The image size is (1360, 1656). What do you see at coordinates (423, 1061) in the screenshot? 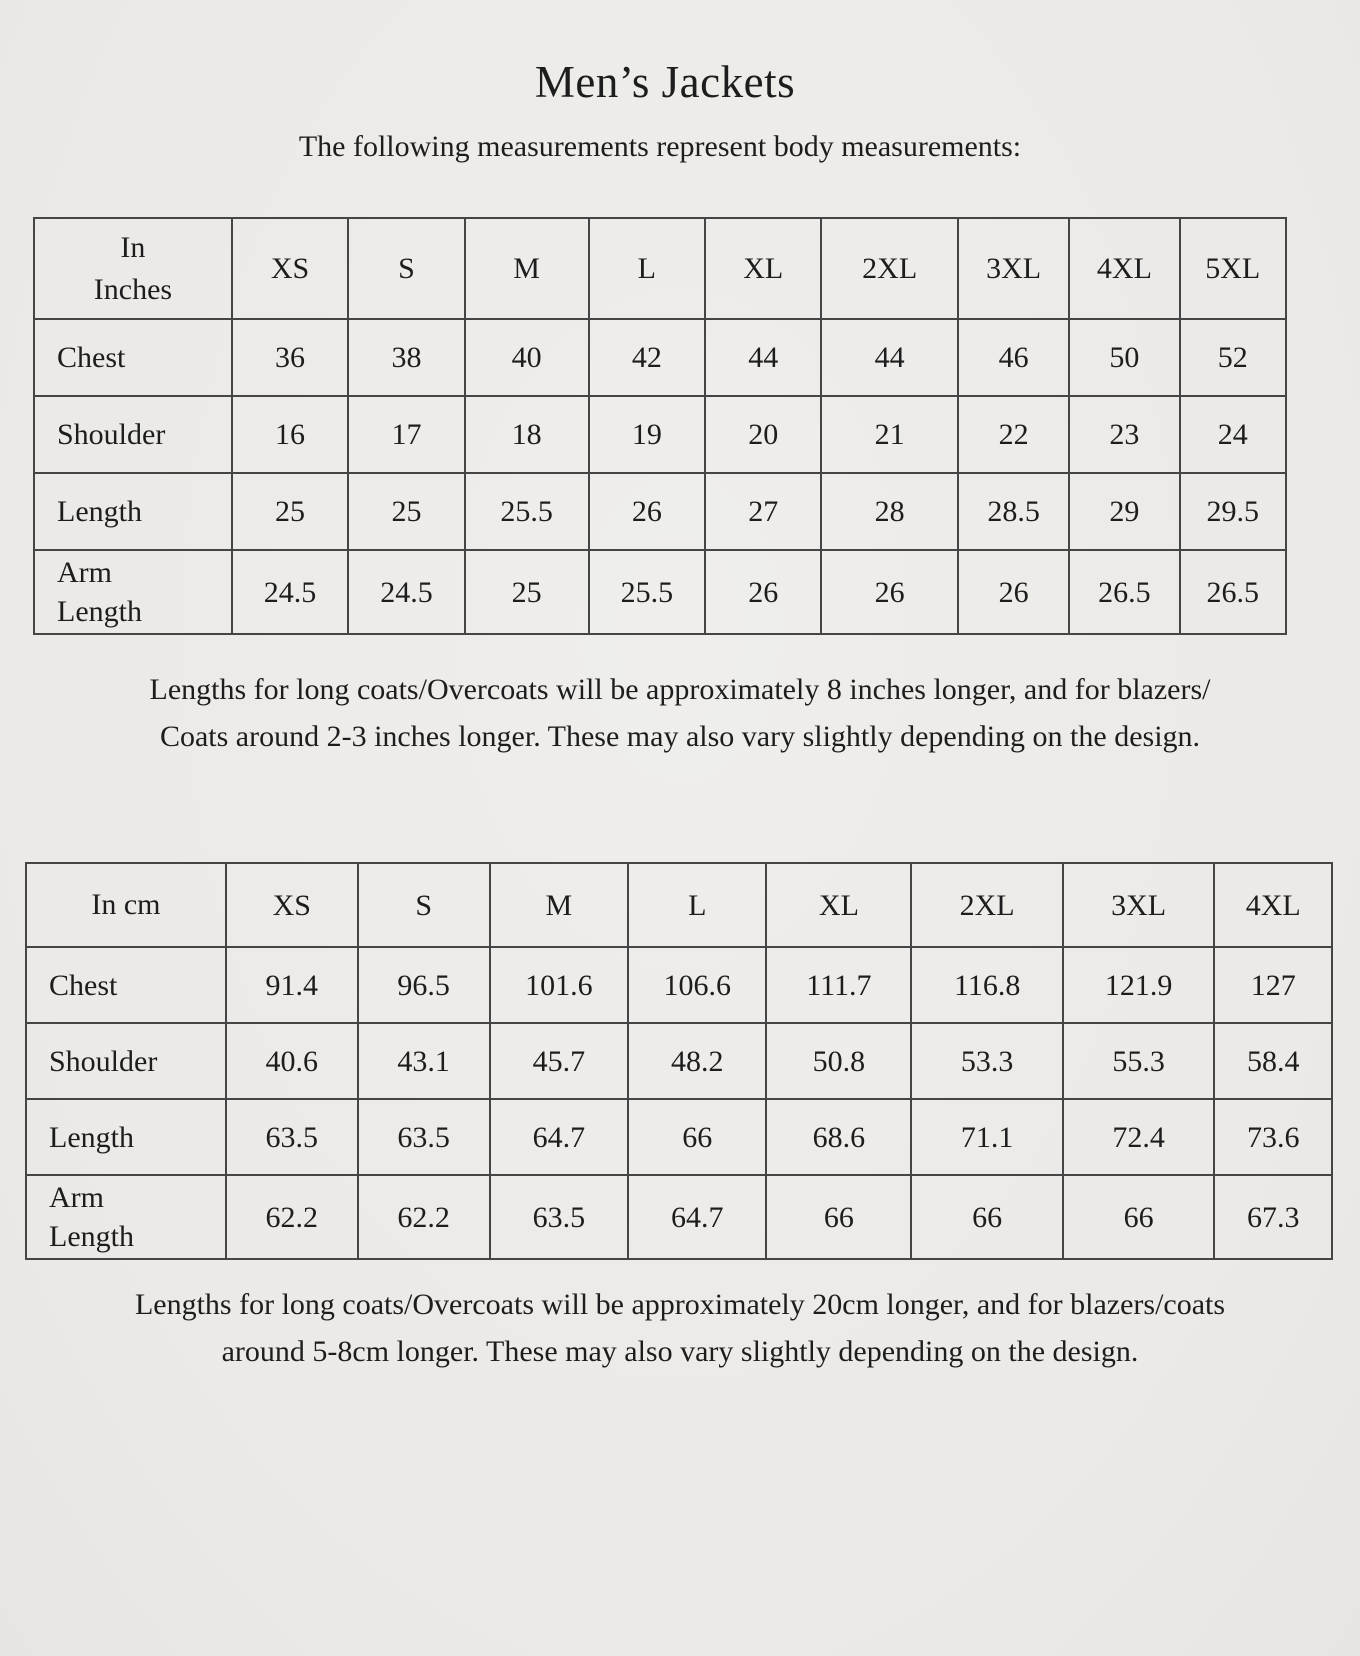
I see `value-cell: 43.1` at bounding box center [423, 1061].